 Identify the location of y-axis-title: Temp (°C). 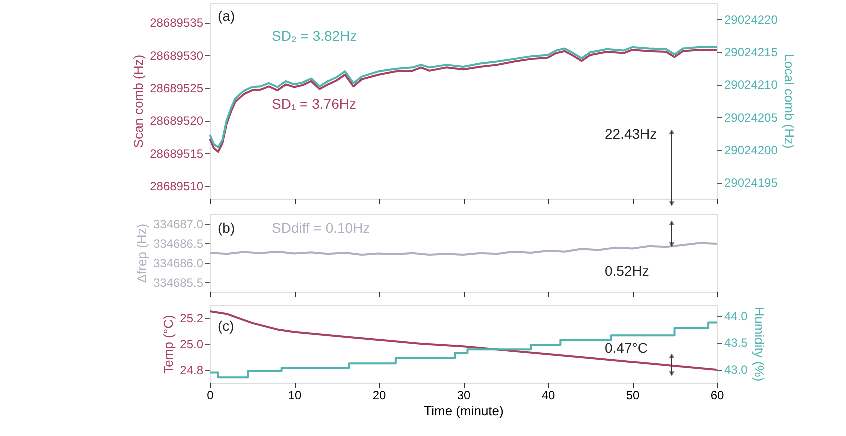
(168, 344).